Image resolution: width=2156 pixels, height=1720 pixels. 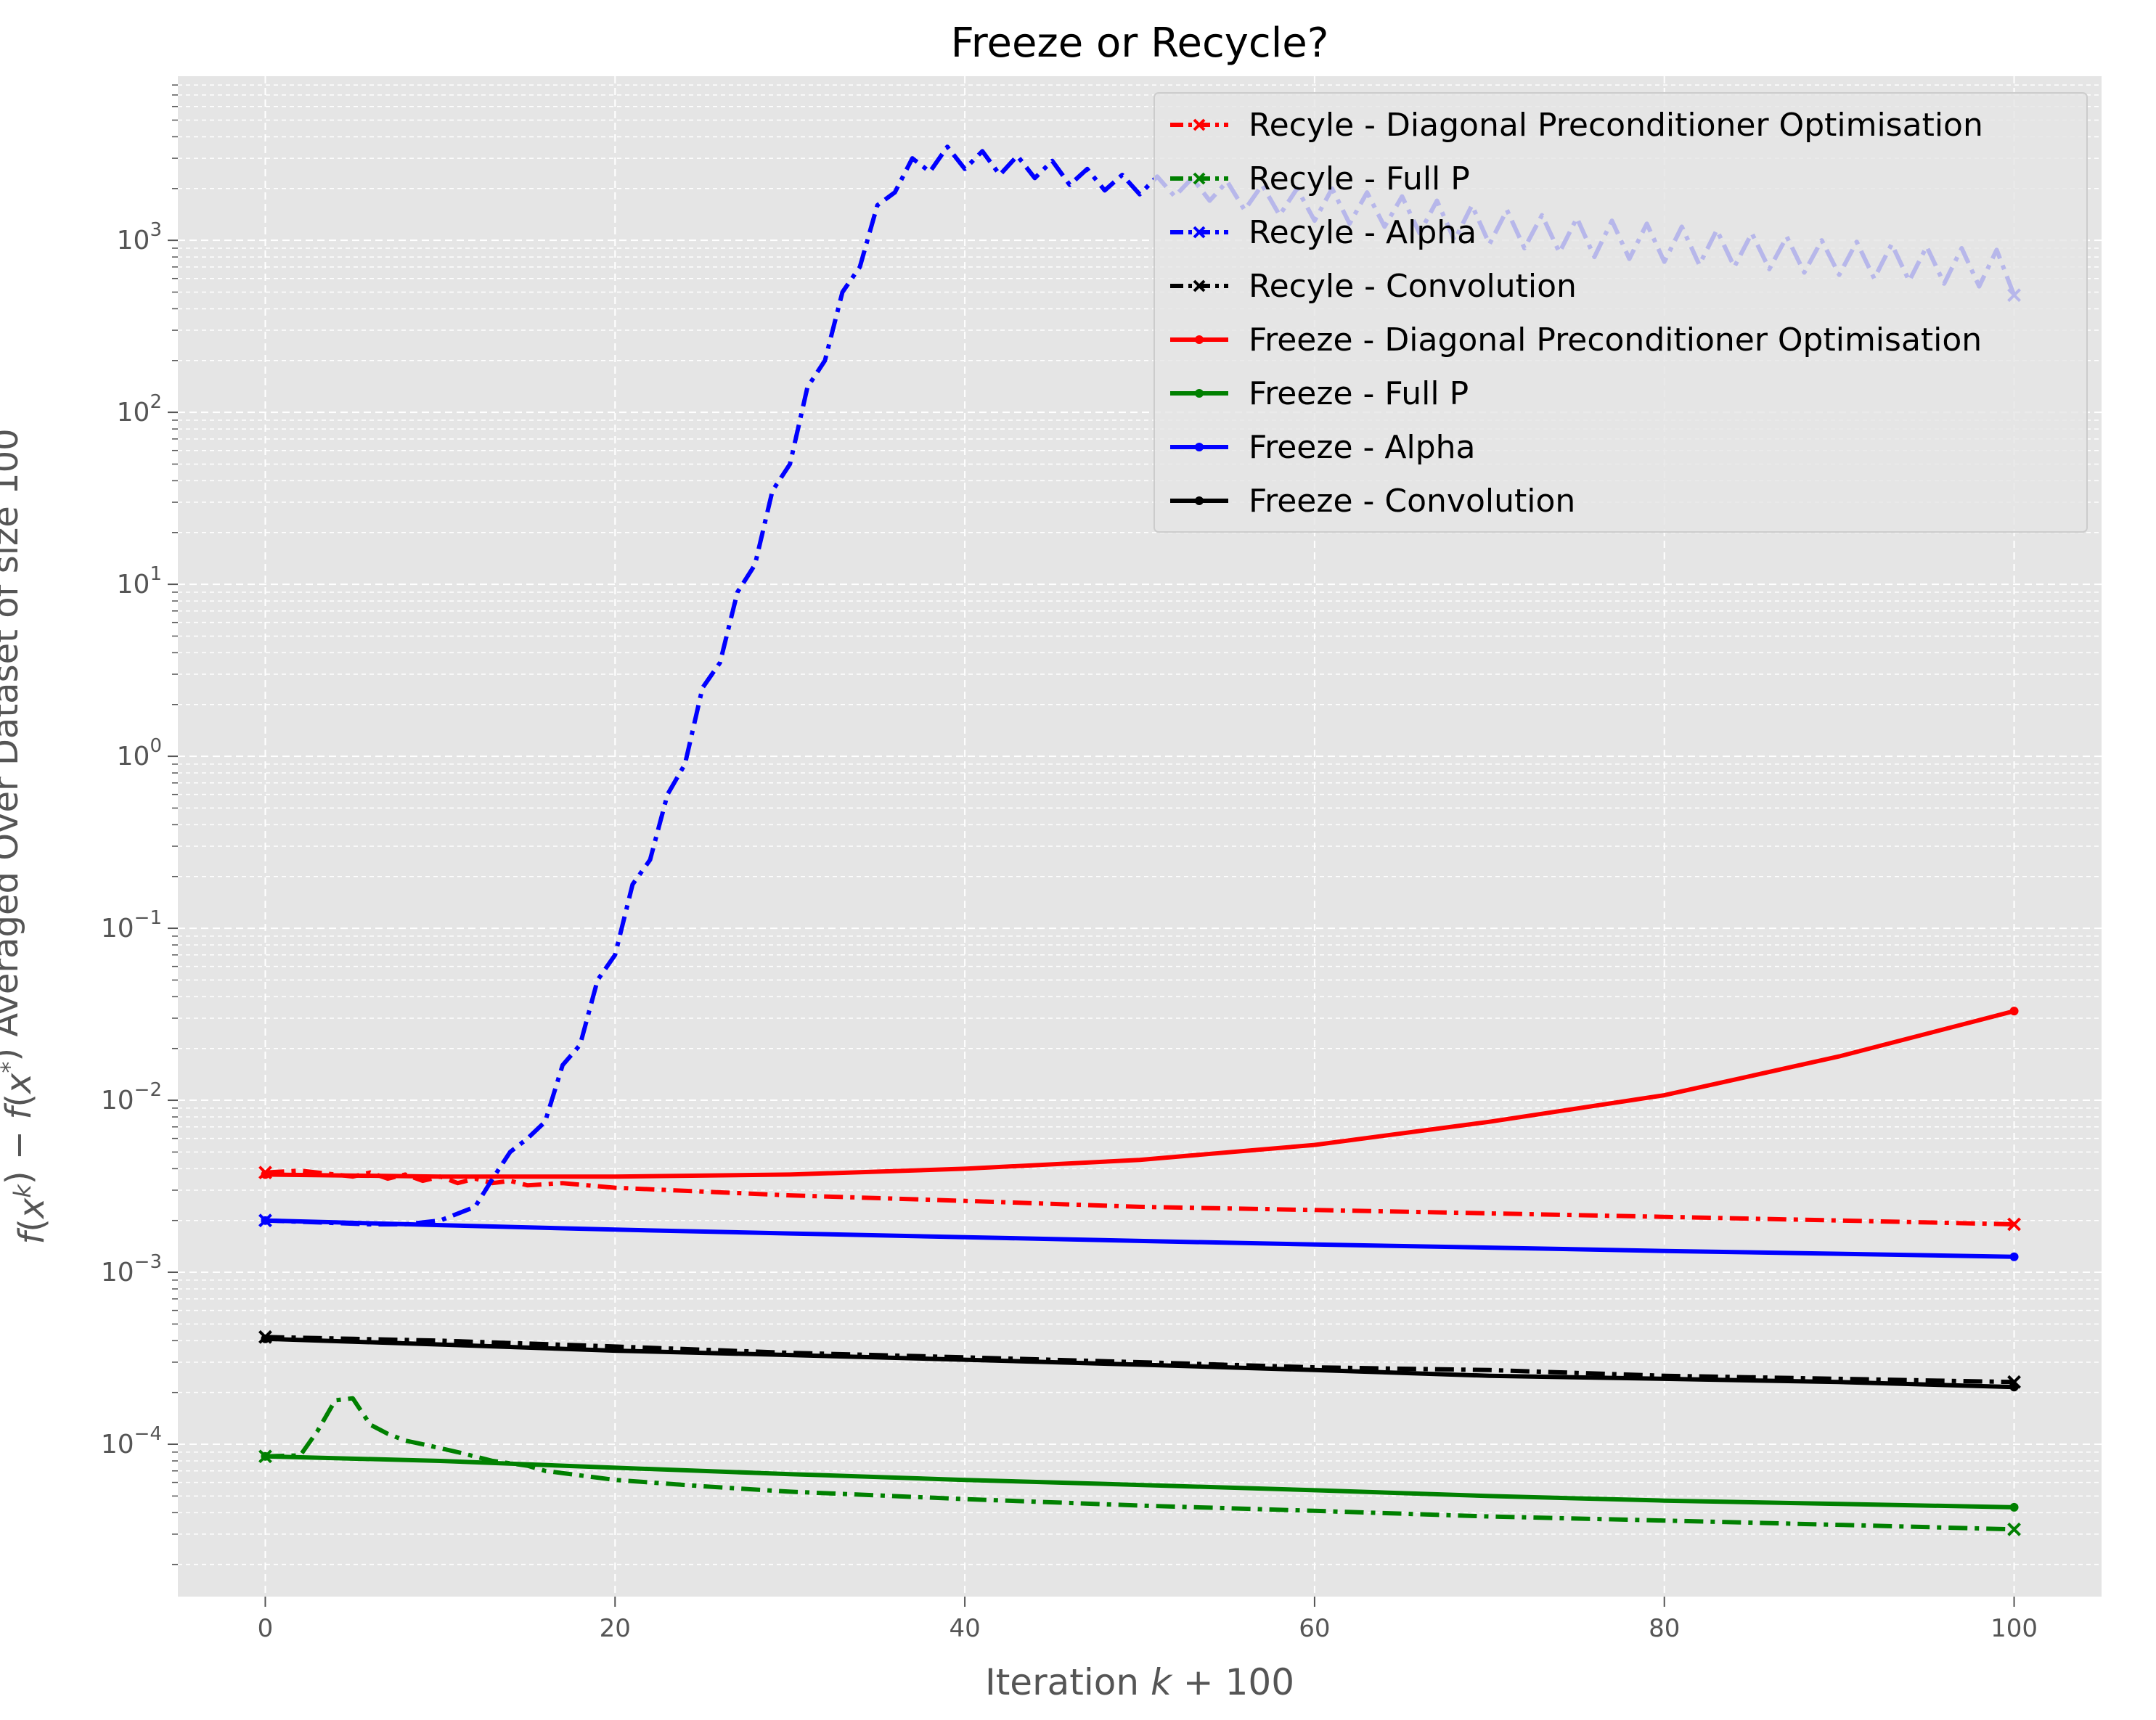 I want to click on legend-item: Recyle - Alpha, so click(x=1323, y=232).